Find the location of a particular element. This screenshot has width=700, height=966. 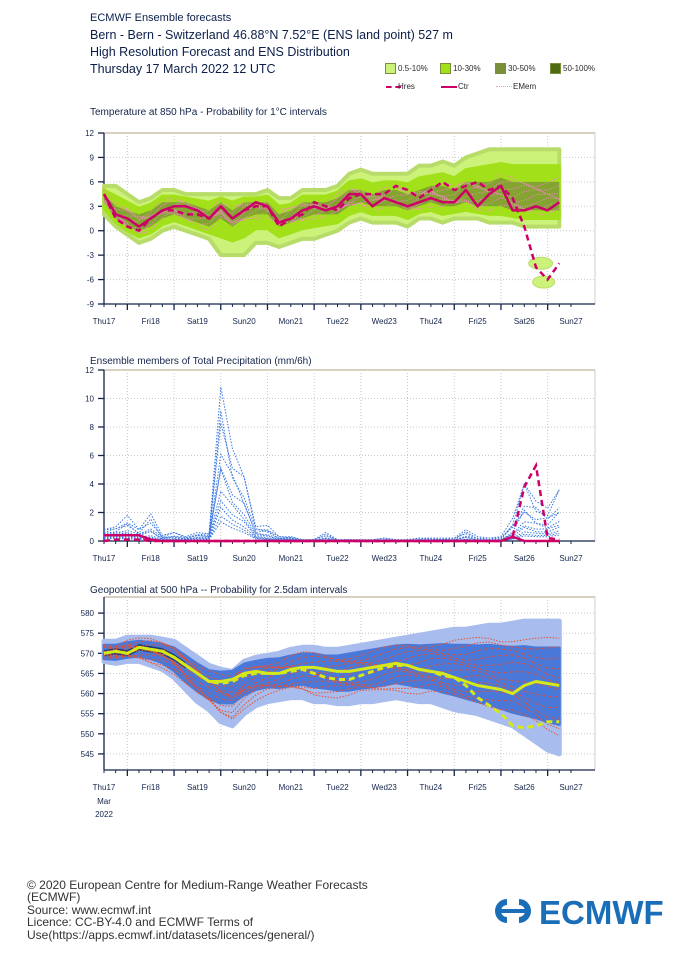

x-month-label: Mar is located at coordinates (104, 801).